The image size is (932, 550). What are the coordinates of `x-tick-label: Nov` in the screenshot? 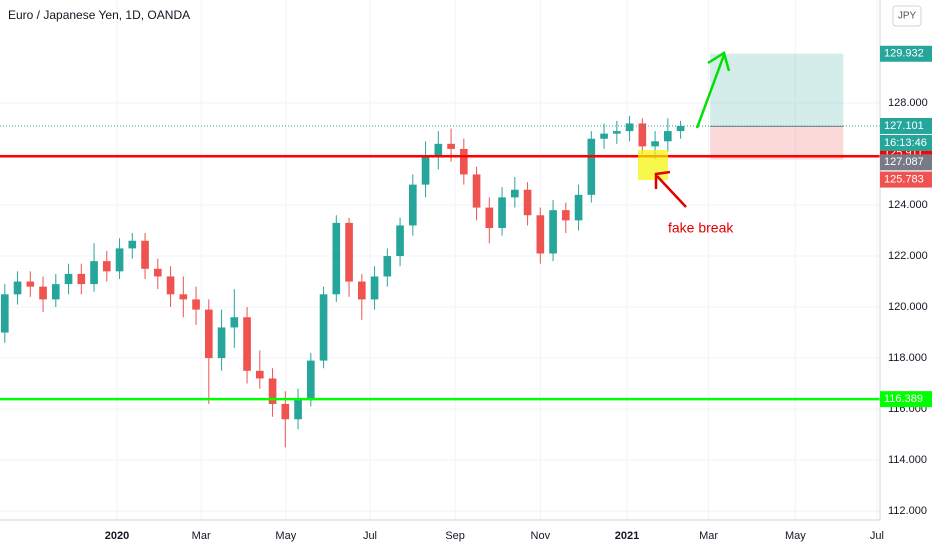 It's located at (541, 536).